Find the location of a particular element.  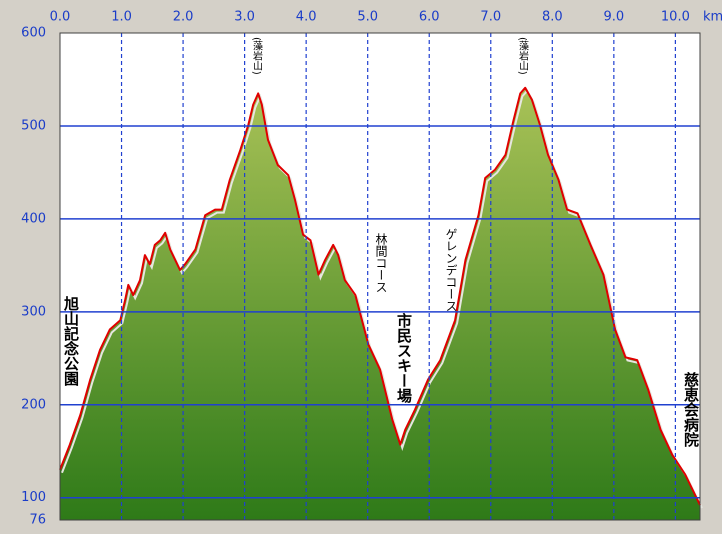

annotation: ゲレンデコース is located at coordinates (451, 270).